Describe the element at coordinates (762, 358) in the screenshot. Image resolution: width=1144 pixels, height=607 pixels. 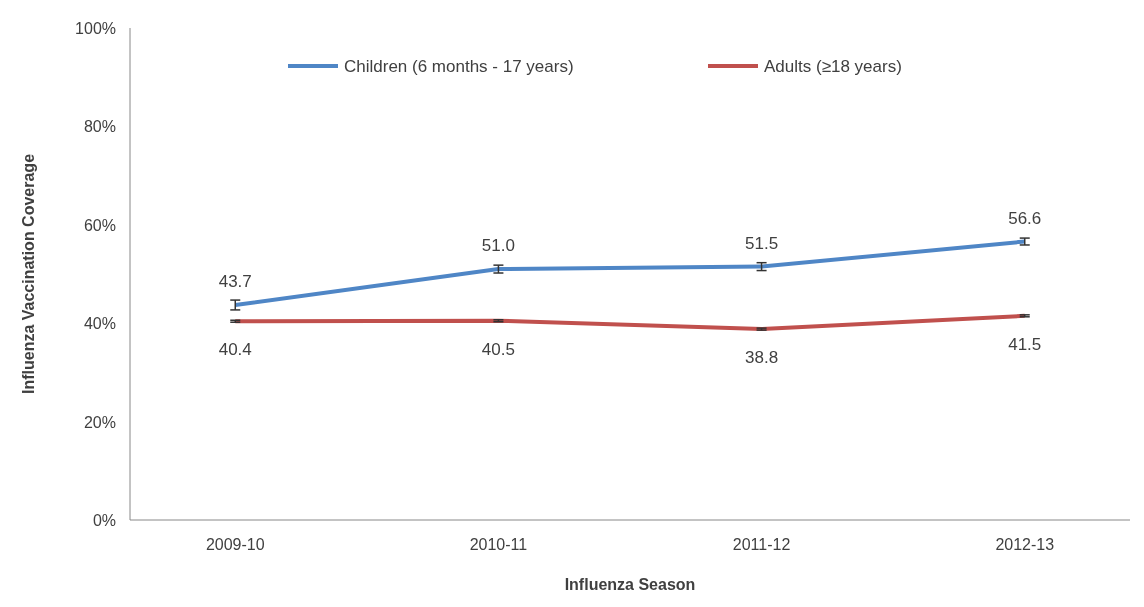
I see `data-label: 38.8` at that location.